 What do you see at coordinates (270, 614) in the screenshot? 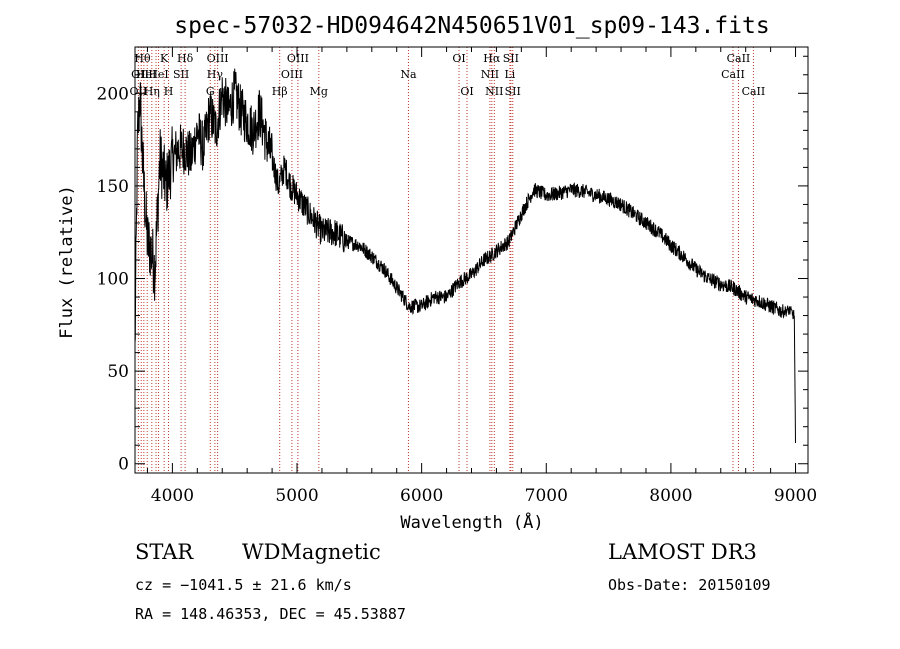
I see `ra-dec: RA = 148.46353, DEC = 45.53887` at bounding box center [270, 614].